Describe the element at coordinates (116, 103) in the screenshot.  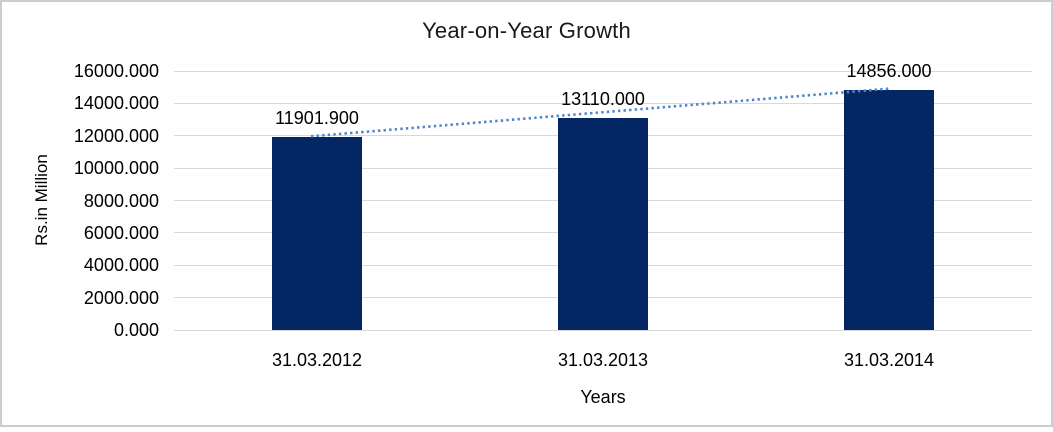
I see `y-tick-label: 14000.000` at that location.